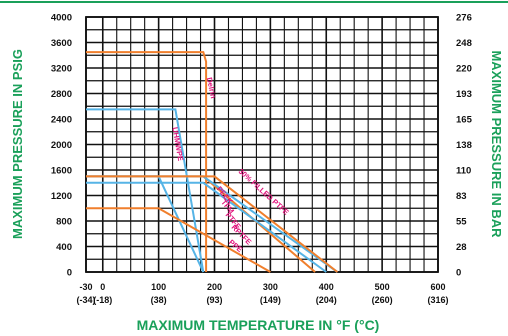 This screenshot has height=336, width=508. Describe the element at coordinates (61, 120) in the screenshot. I see `y-tick-label: 2400` at that location.